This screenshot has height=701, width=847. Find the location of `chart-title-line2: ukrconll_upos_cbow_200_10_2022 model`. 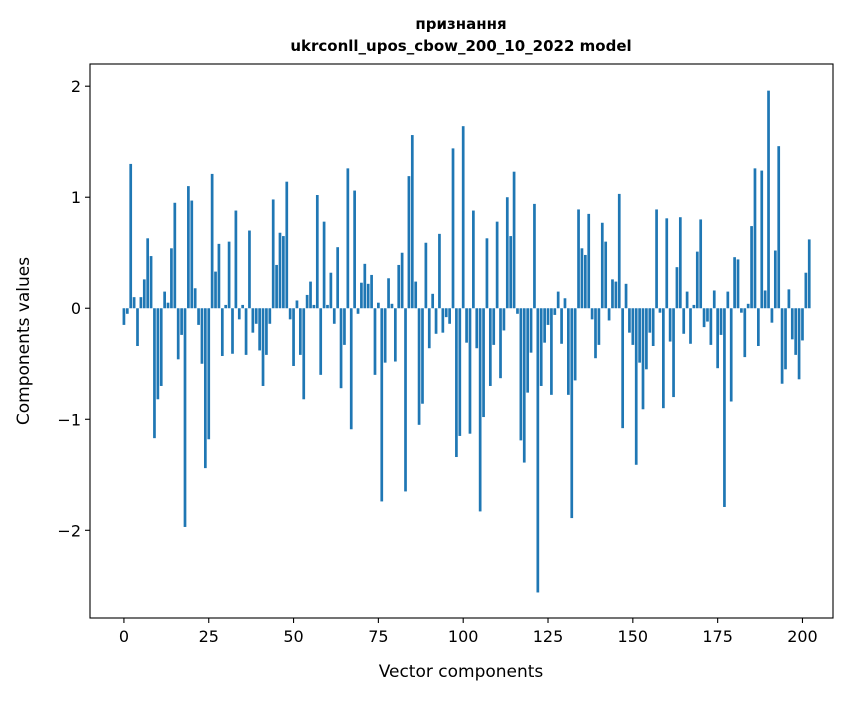

chart-title-line2: ukrconll_upos_cbow_200_10_2022 model is located at coordinates (460, 46).